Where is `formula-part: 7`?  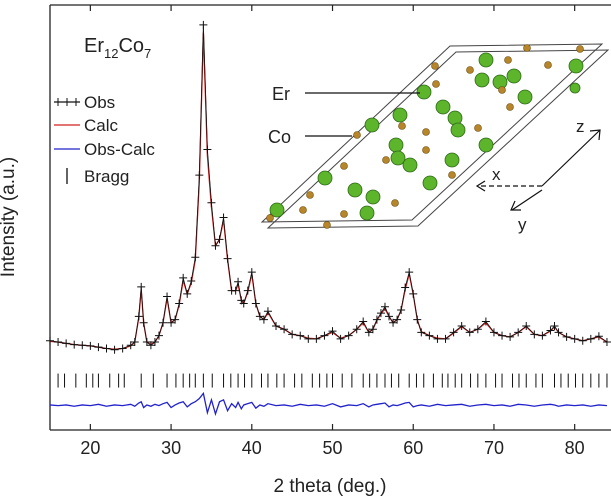
formula-part: 7 is located at coordinates (147, 53).